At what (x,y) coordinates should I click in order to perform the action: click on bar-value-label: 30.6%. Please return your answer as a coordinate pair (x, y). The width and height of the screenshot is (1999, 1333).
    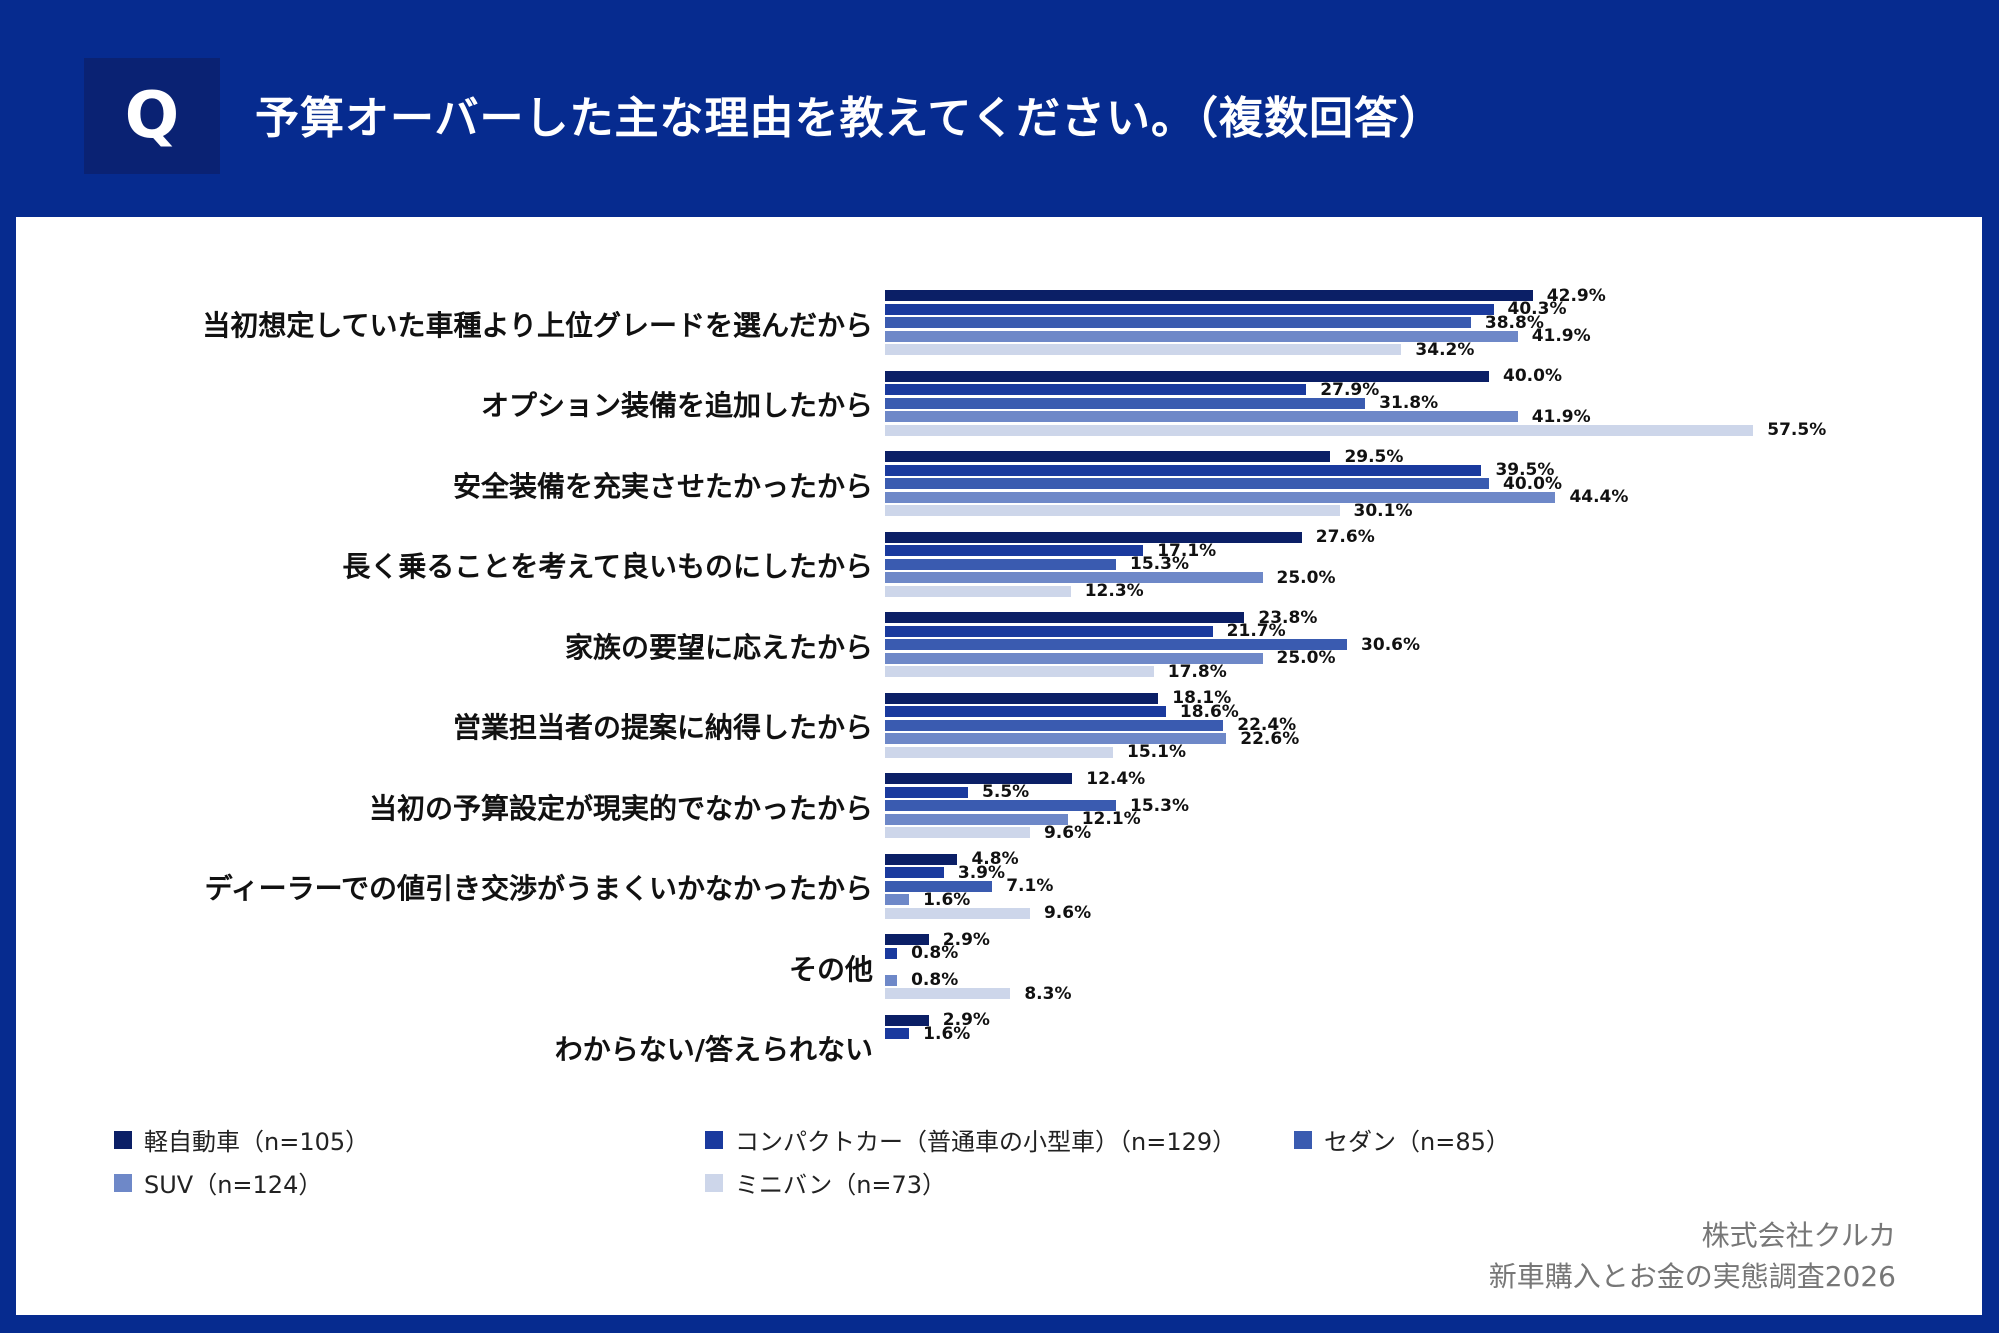
    Looking at the image, I should click on (1391, 644).